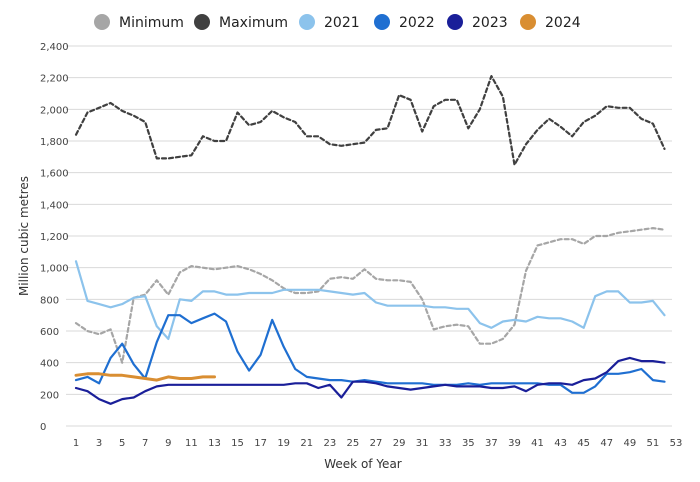 The height and width of the screenshot is (482, 700). I want to click on y-tick-label: 1,800, so click(54, 142).